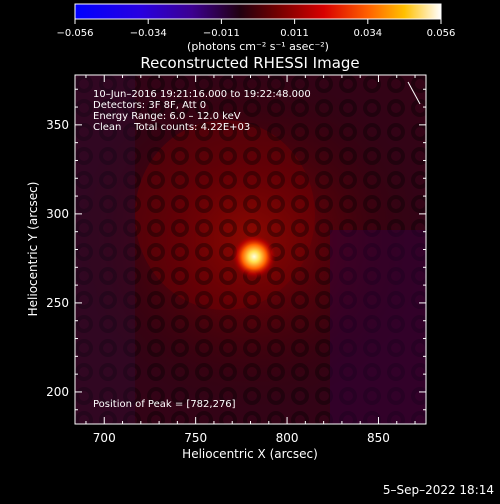 This screenshot has height=504, width=500. I want to click on x-tick-label: 700, so click(104, 438).